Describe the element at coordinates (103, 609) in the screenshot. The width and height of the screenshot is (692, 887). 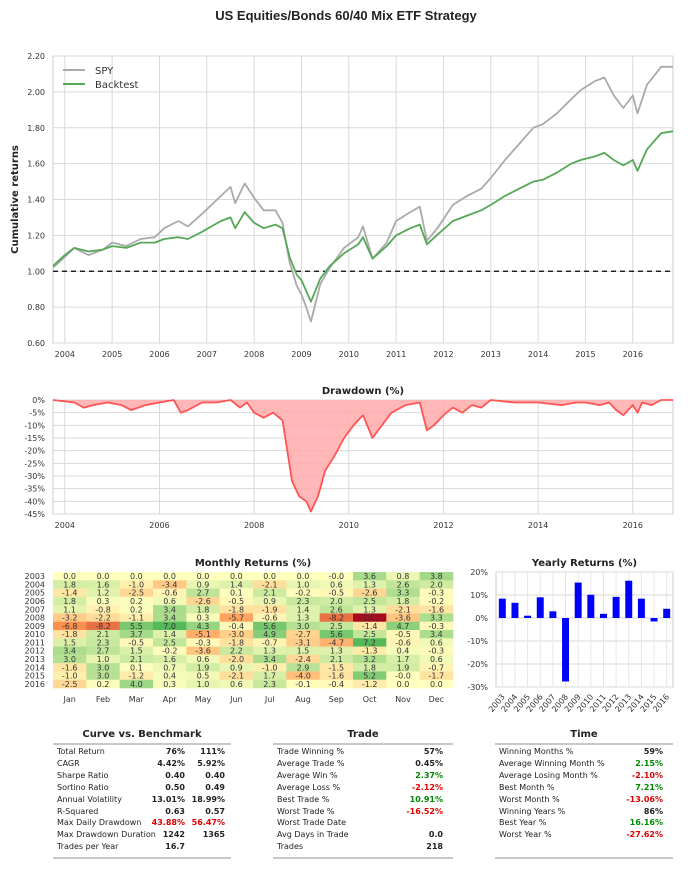
I see `monthly-cell-value: -0.8` at that location.